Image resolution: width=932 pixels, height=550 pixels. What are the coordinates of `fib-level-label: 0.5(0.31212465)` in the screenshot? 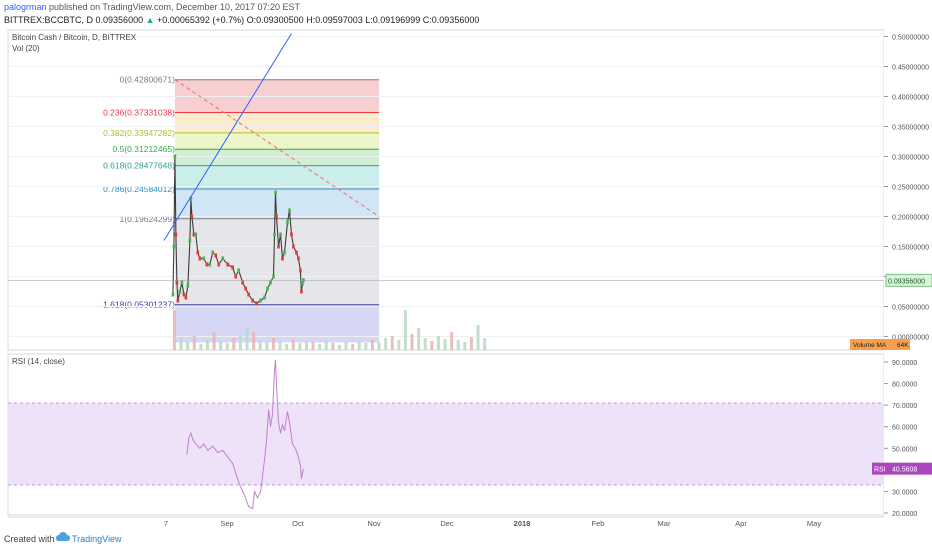 It's located at (144, 149).